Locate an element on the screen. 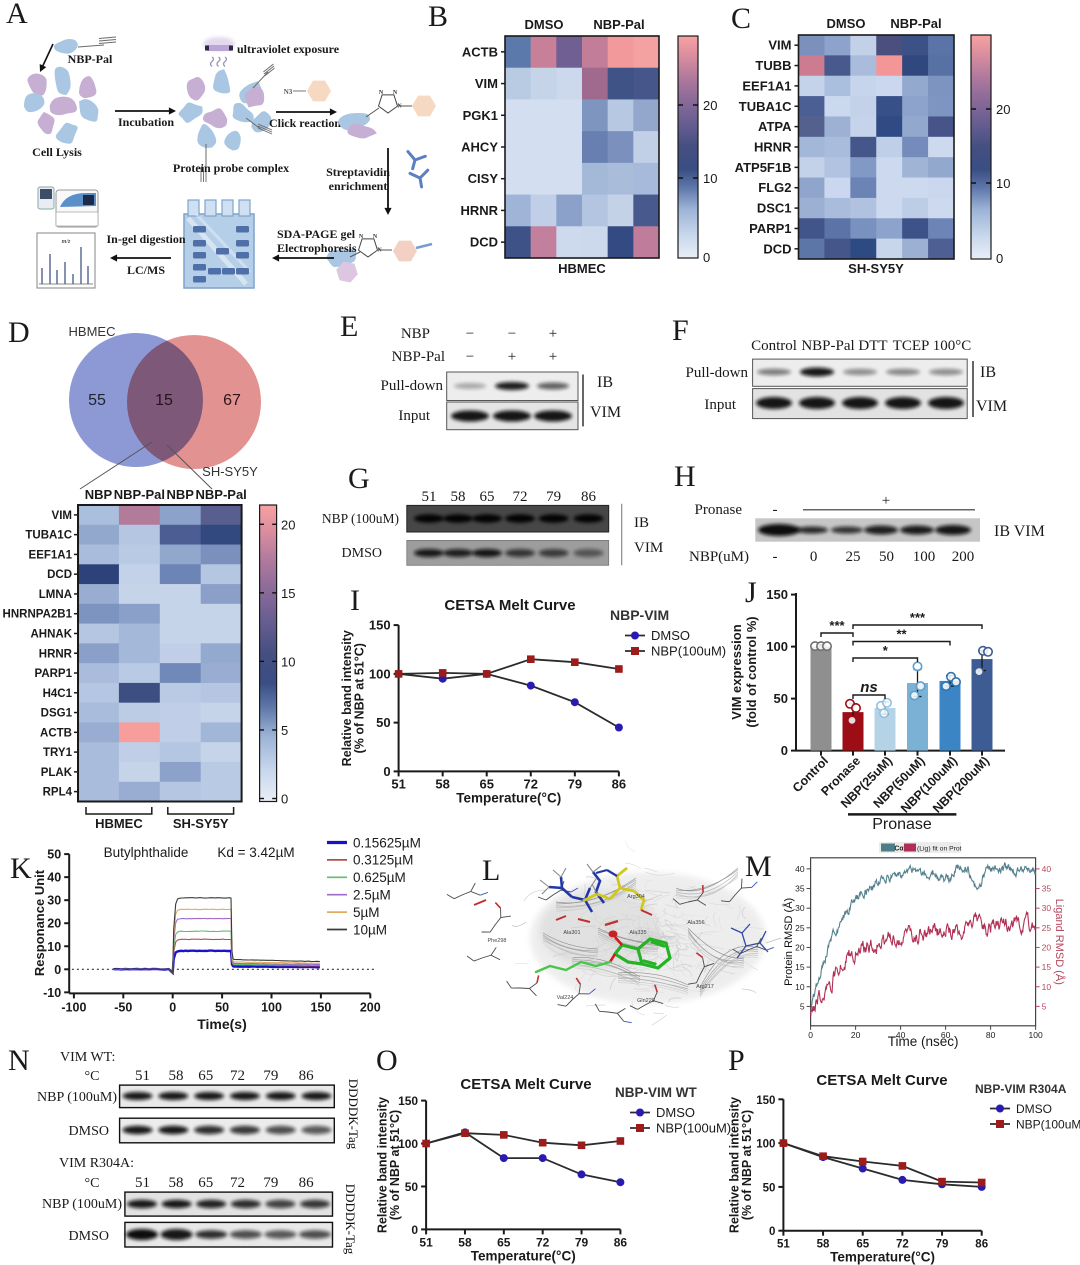 This screenshot has height=1265, width=1080. svg-text: RPL4 is located at coordinates (58, 793).